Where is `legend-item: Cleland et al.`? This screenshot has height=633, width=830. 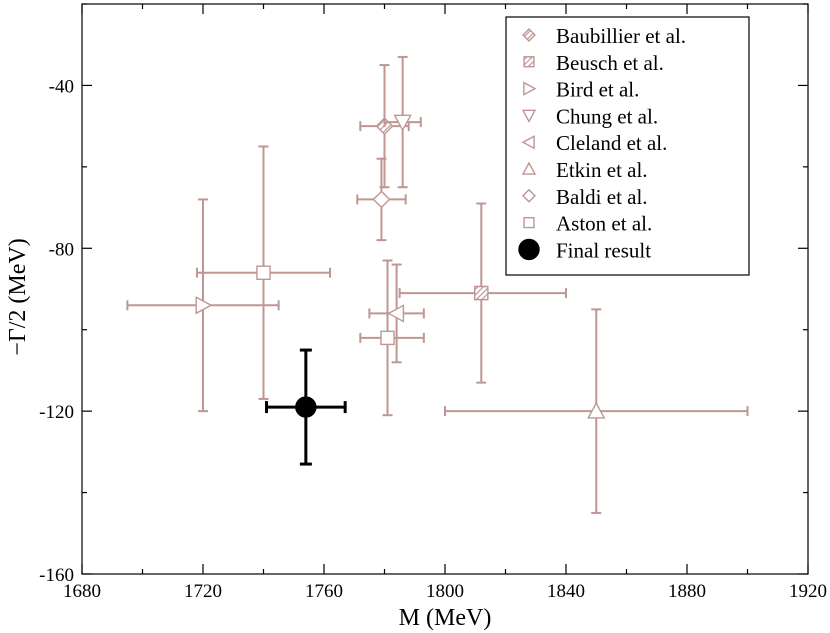
legend-item: Cleland et al. is located at coordinates (594, 143).